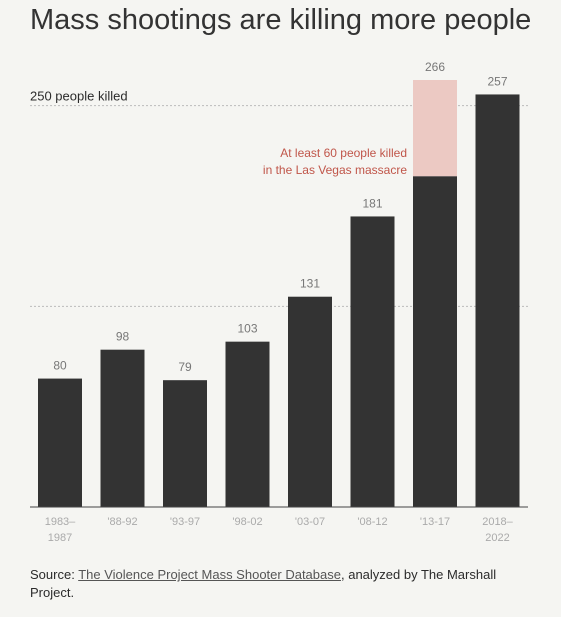  I want to click on value-label: 79, so click(185, 367).